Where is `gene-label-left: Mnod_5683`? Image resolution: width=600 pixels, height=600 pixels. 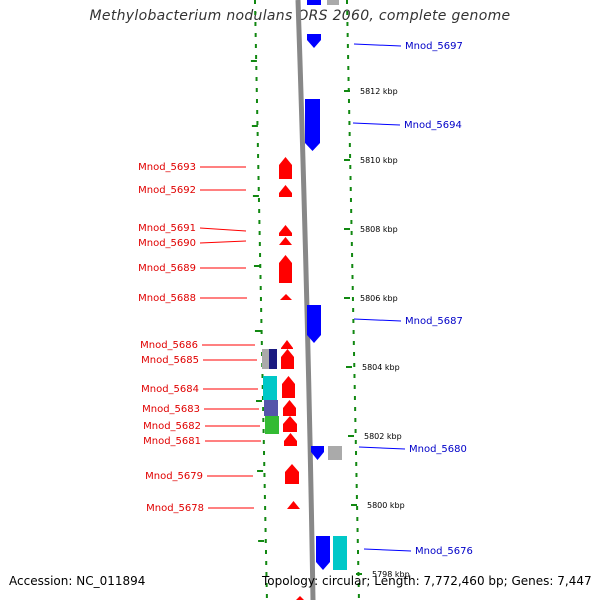 gene-label-left: Mnod_5683 is located at coordinates (171, 409).